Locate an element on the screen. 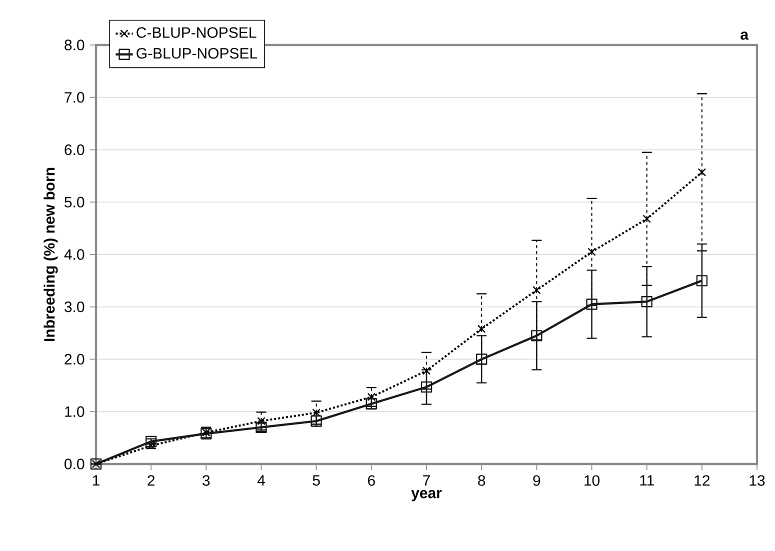 This screenshot has width=775, height=551. y-tick-label: 3.0 is located at coordinates (74, 307).